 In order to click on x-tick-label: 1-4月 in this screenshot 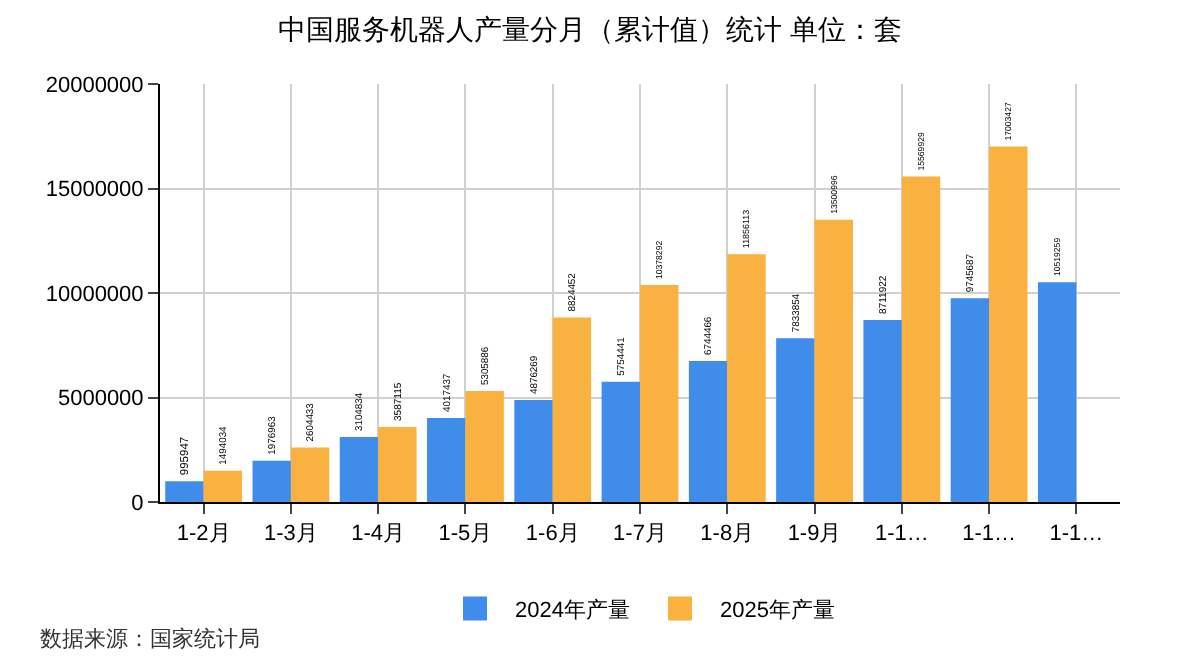, I will do `click(378, 534)`.